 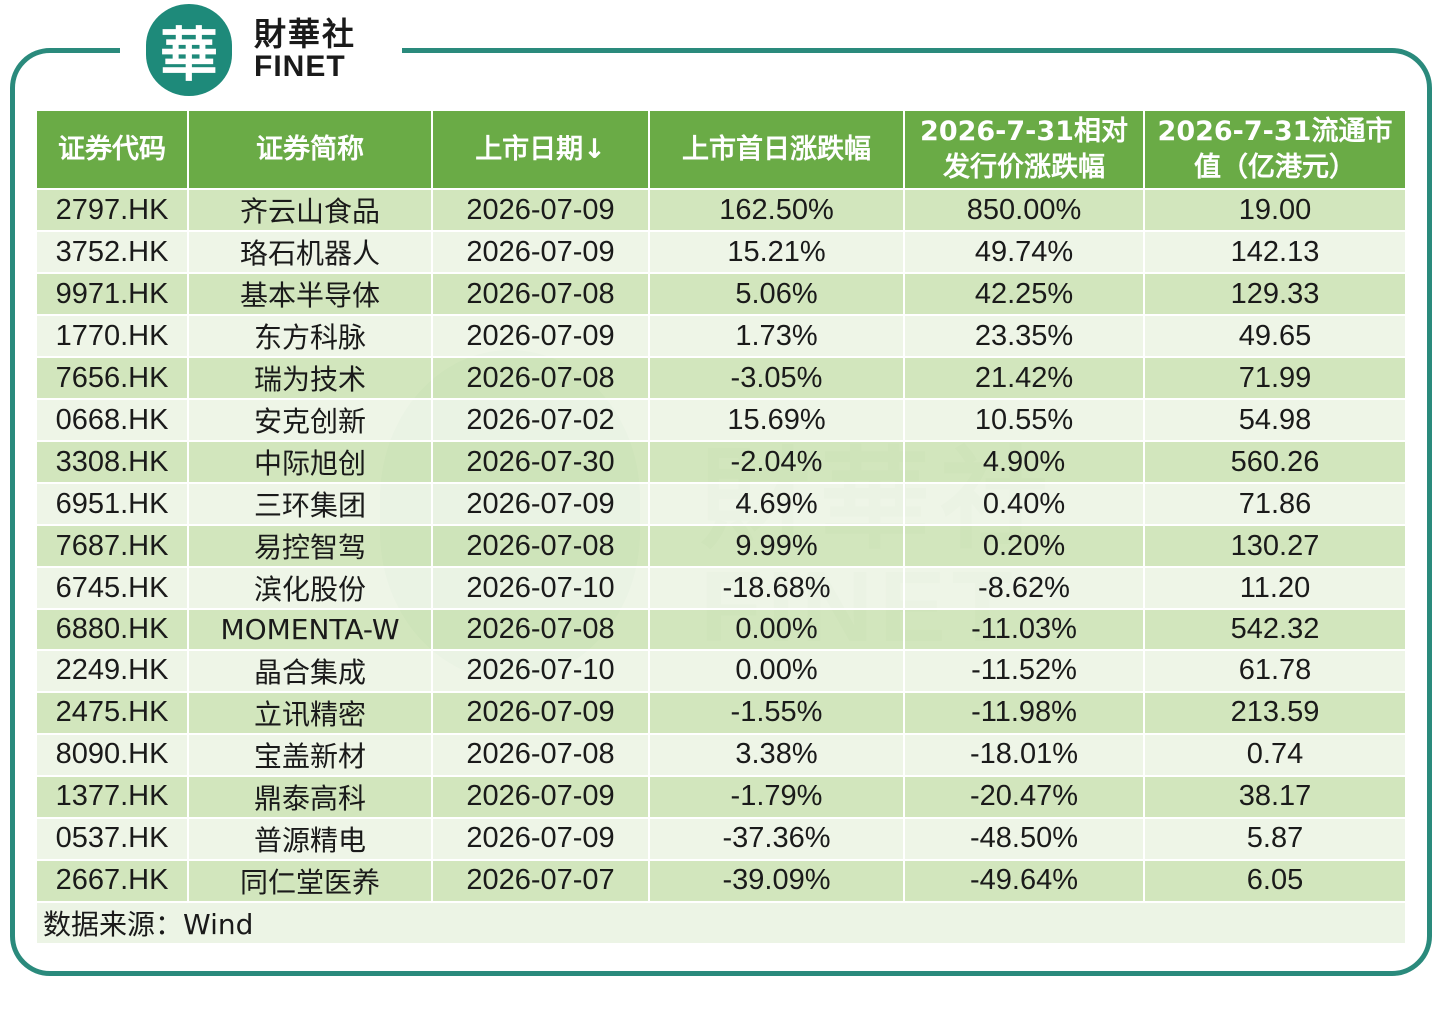 I want to click on logo-english-name: FINET, so click(x=300, y=66).